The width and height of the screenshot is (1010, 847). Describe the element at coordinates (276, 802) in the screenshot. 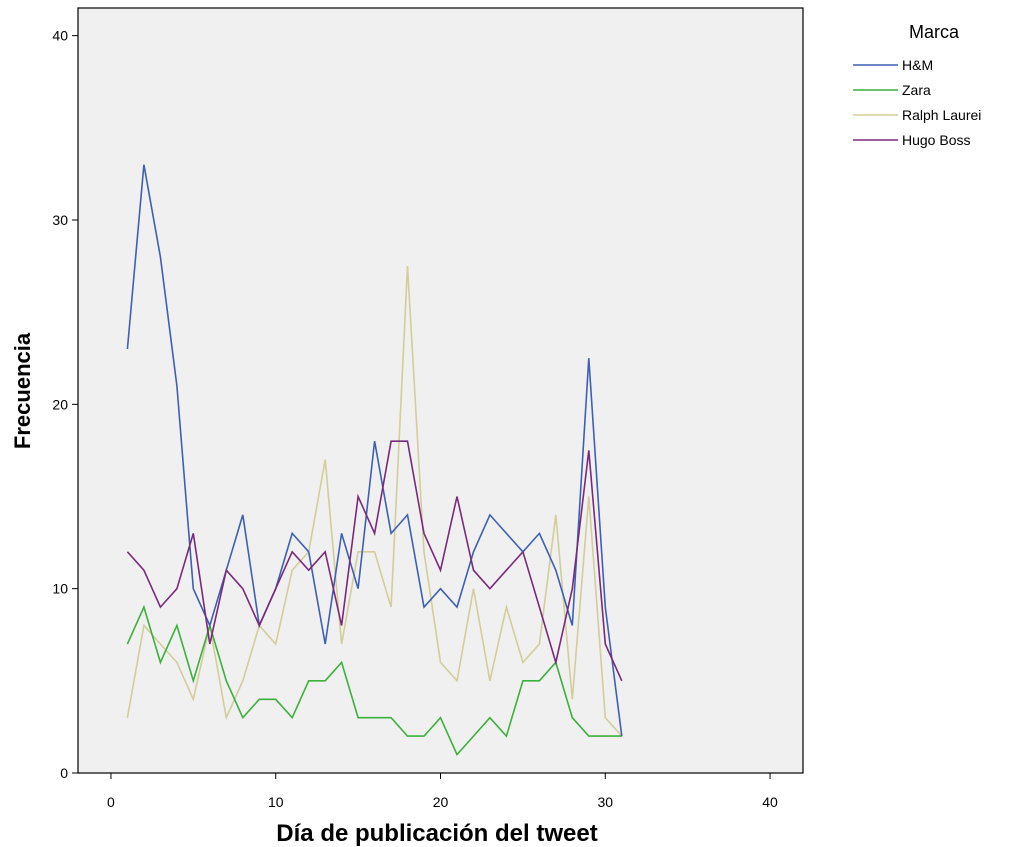

I see `x-tick-label: 10` at that location.